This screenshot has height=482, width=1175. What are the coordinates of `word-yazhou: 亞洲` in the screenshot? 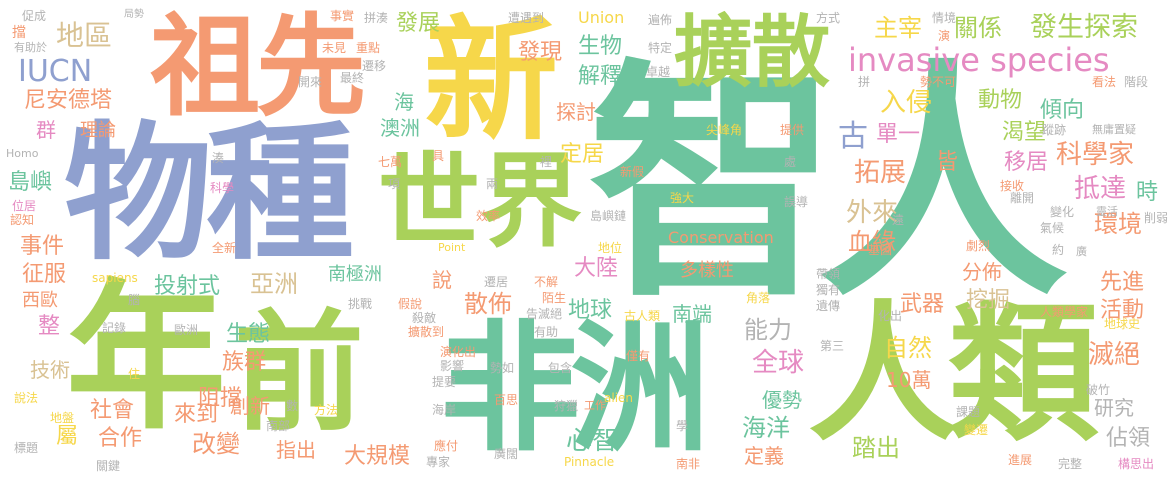 It's located at (274, 284).